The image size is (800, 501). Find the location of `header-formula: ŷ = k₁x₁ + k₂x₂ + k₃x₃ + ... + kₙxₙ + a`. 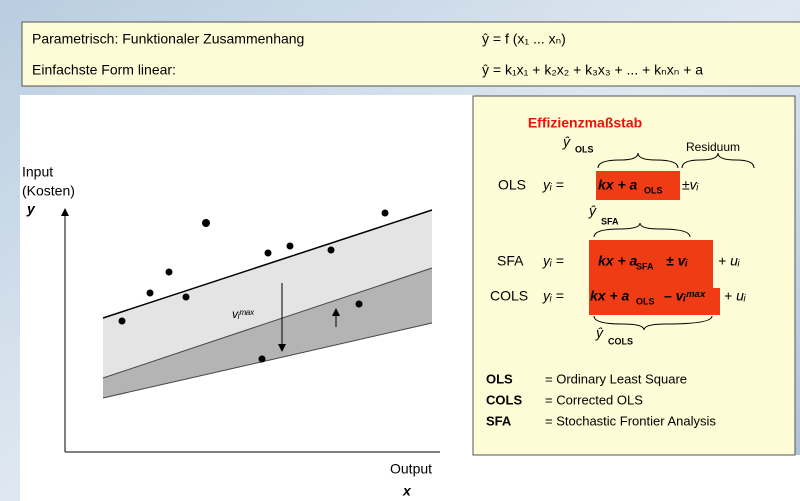

header-formula: ŷ = k₁x₁ + k₂x₂ + k₃x₃ + ... + kₙxₙ + a is located at coordinates (592, 70).